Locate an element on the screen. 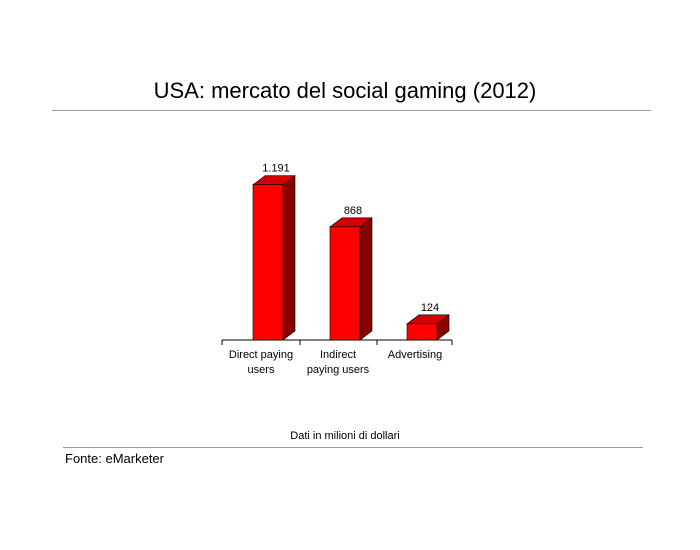  category-label: Advertising is located at coordinates (415, 355).